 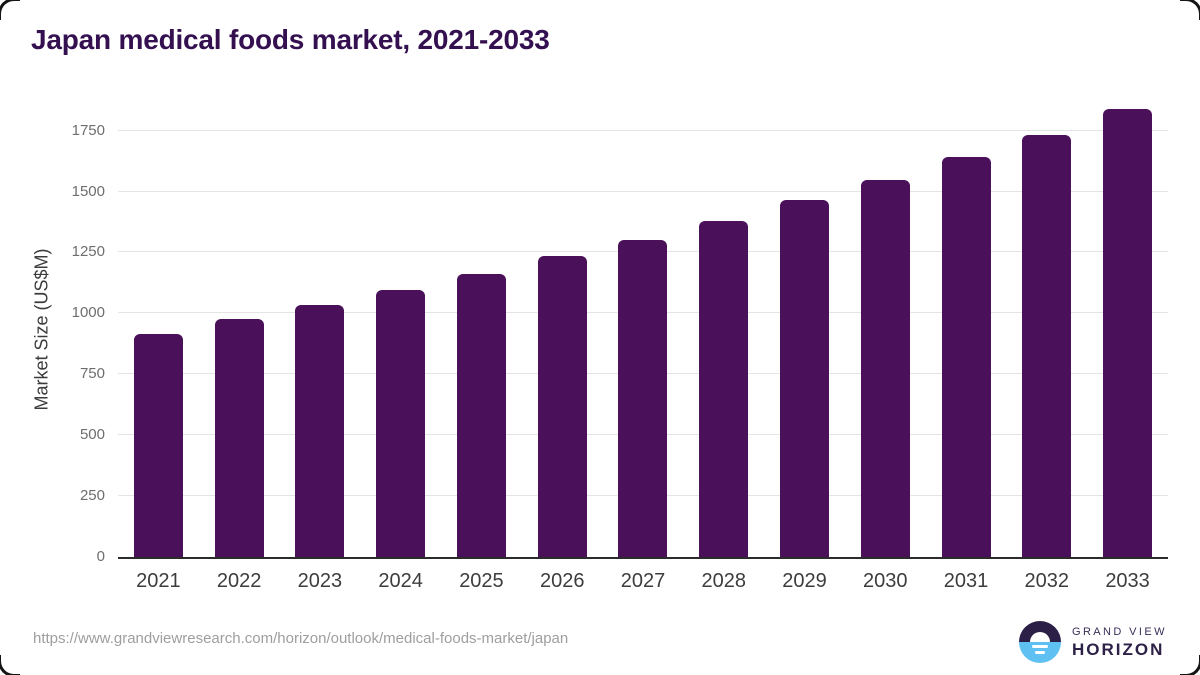 I want to click on bar-column-2032, so click(x=1046, y=328).